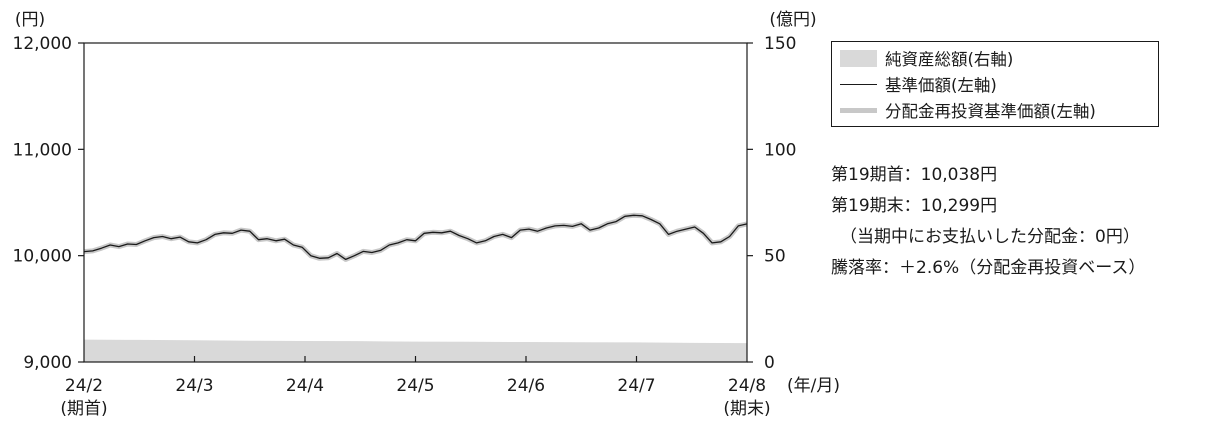 This screenshot has width=1223, height=421. Describe the element at coordinates (780, 44) in the screenshot. I see `y-right-tick-label: 150` at that location.